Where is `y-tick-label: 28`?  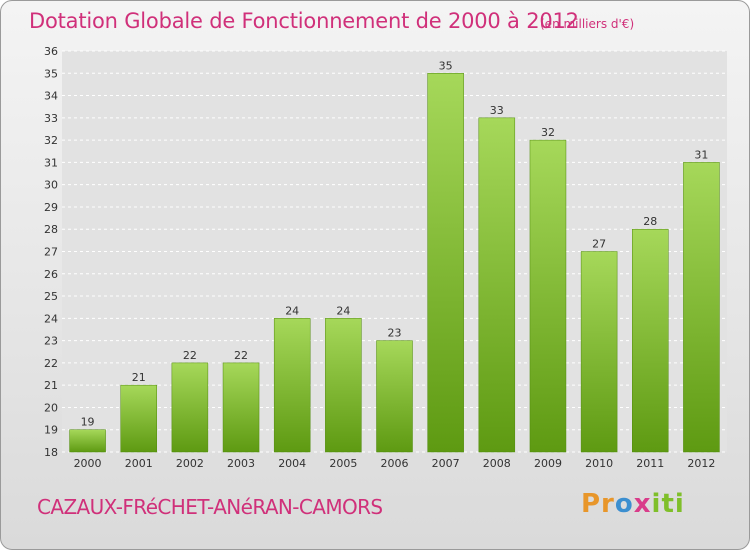 y-tick-label: 28 is located at coordinates (51, 229).